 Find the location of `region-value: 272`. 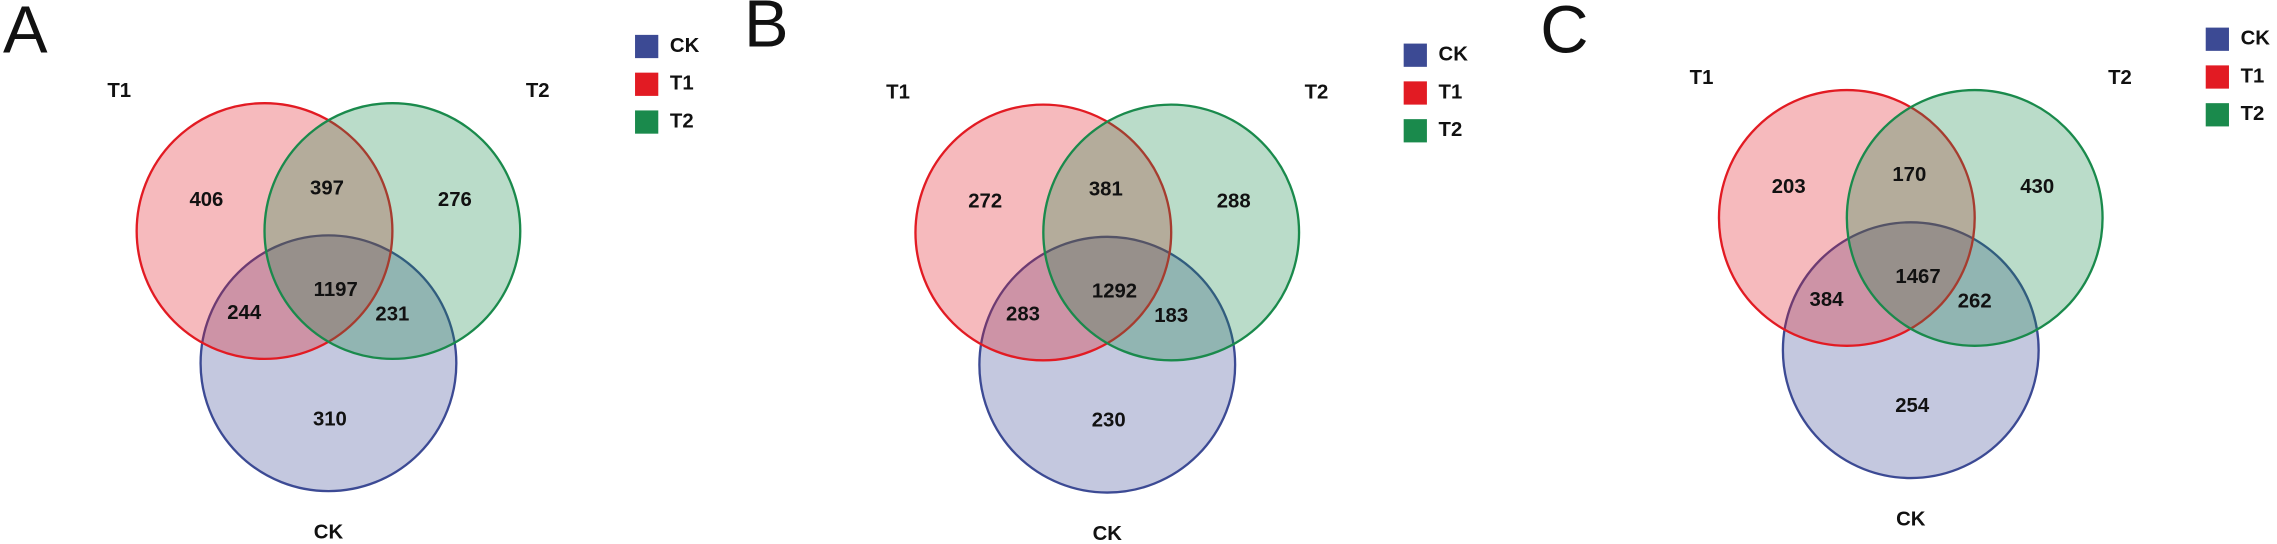

region-value: 272 is located at coordinates (985, 201).